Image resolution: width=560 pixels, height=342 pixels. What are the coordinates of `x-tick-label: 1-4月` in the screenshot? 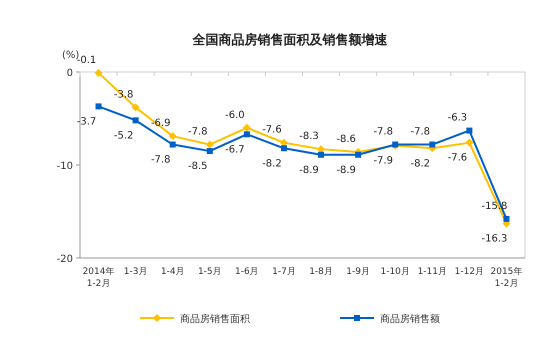 It's located at (172, 272).